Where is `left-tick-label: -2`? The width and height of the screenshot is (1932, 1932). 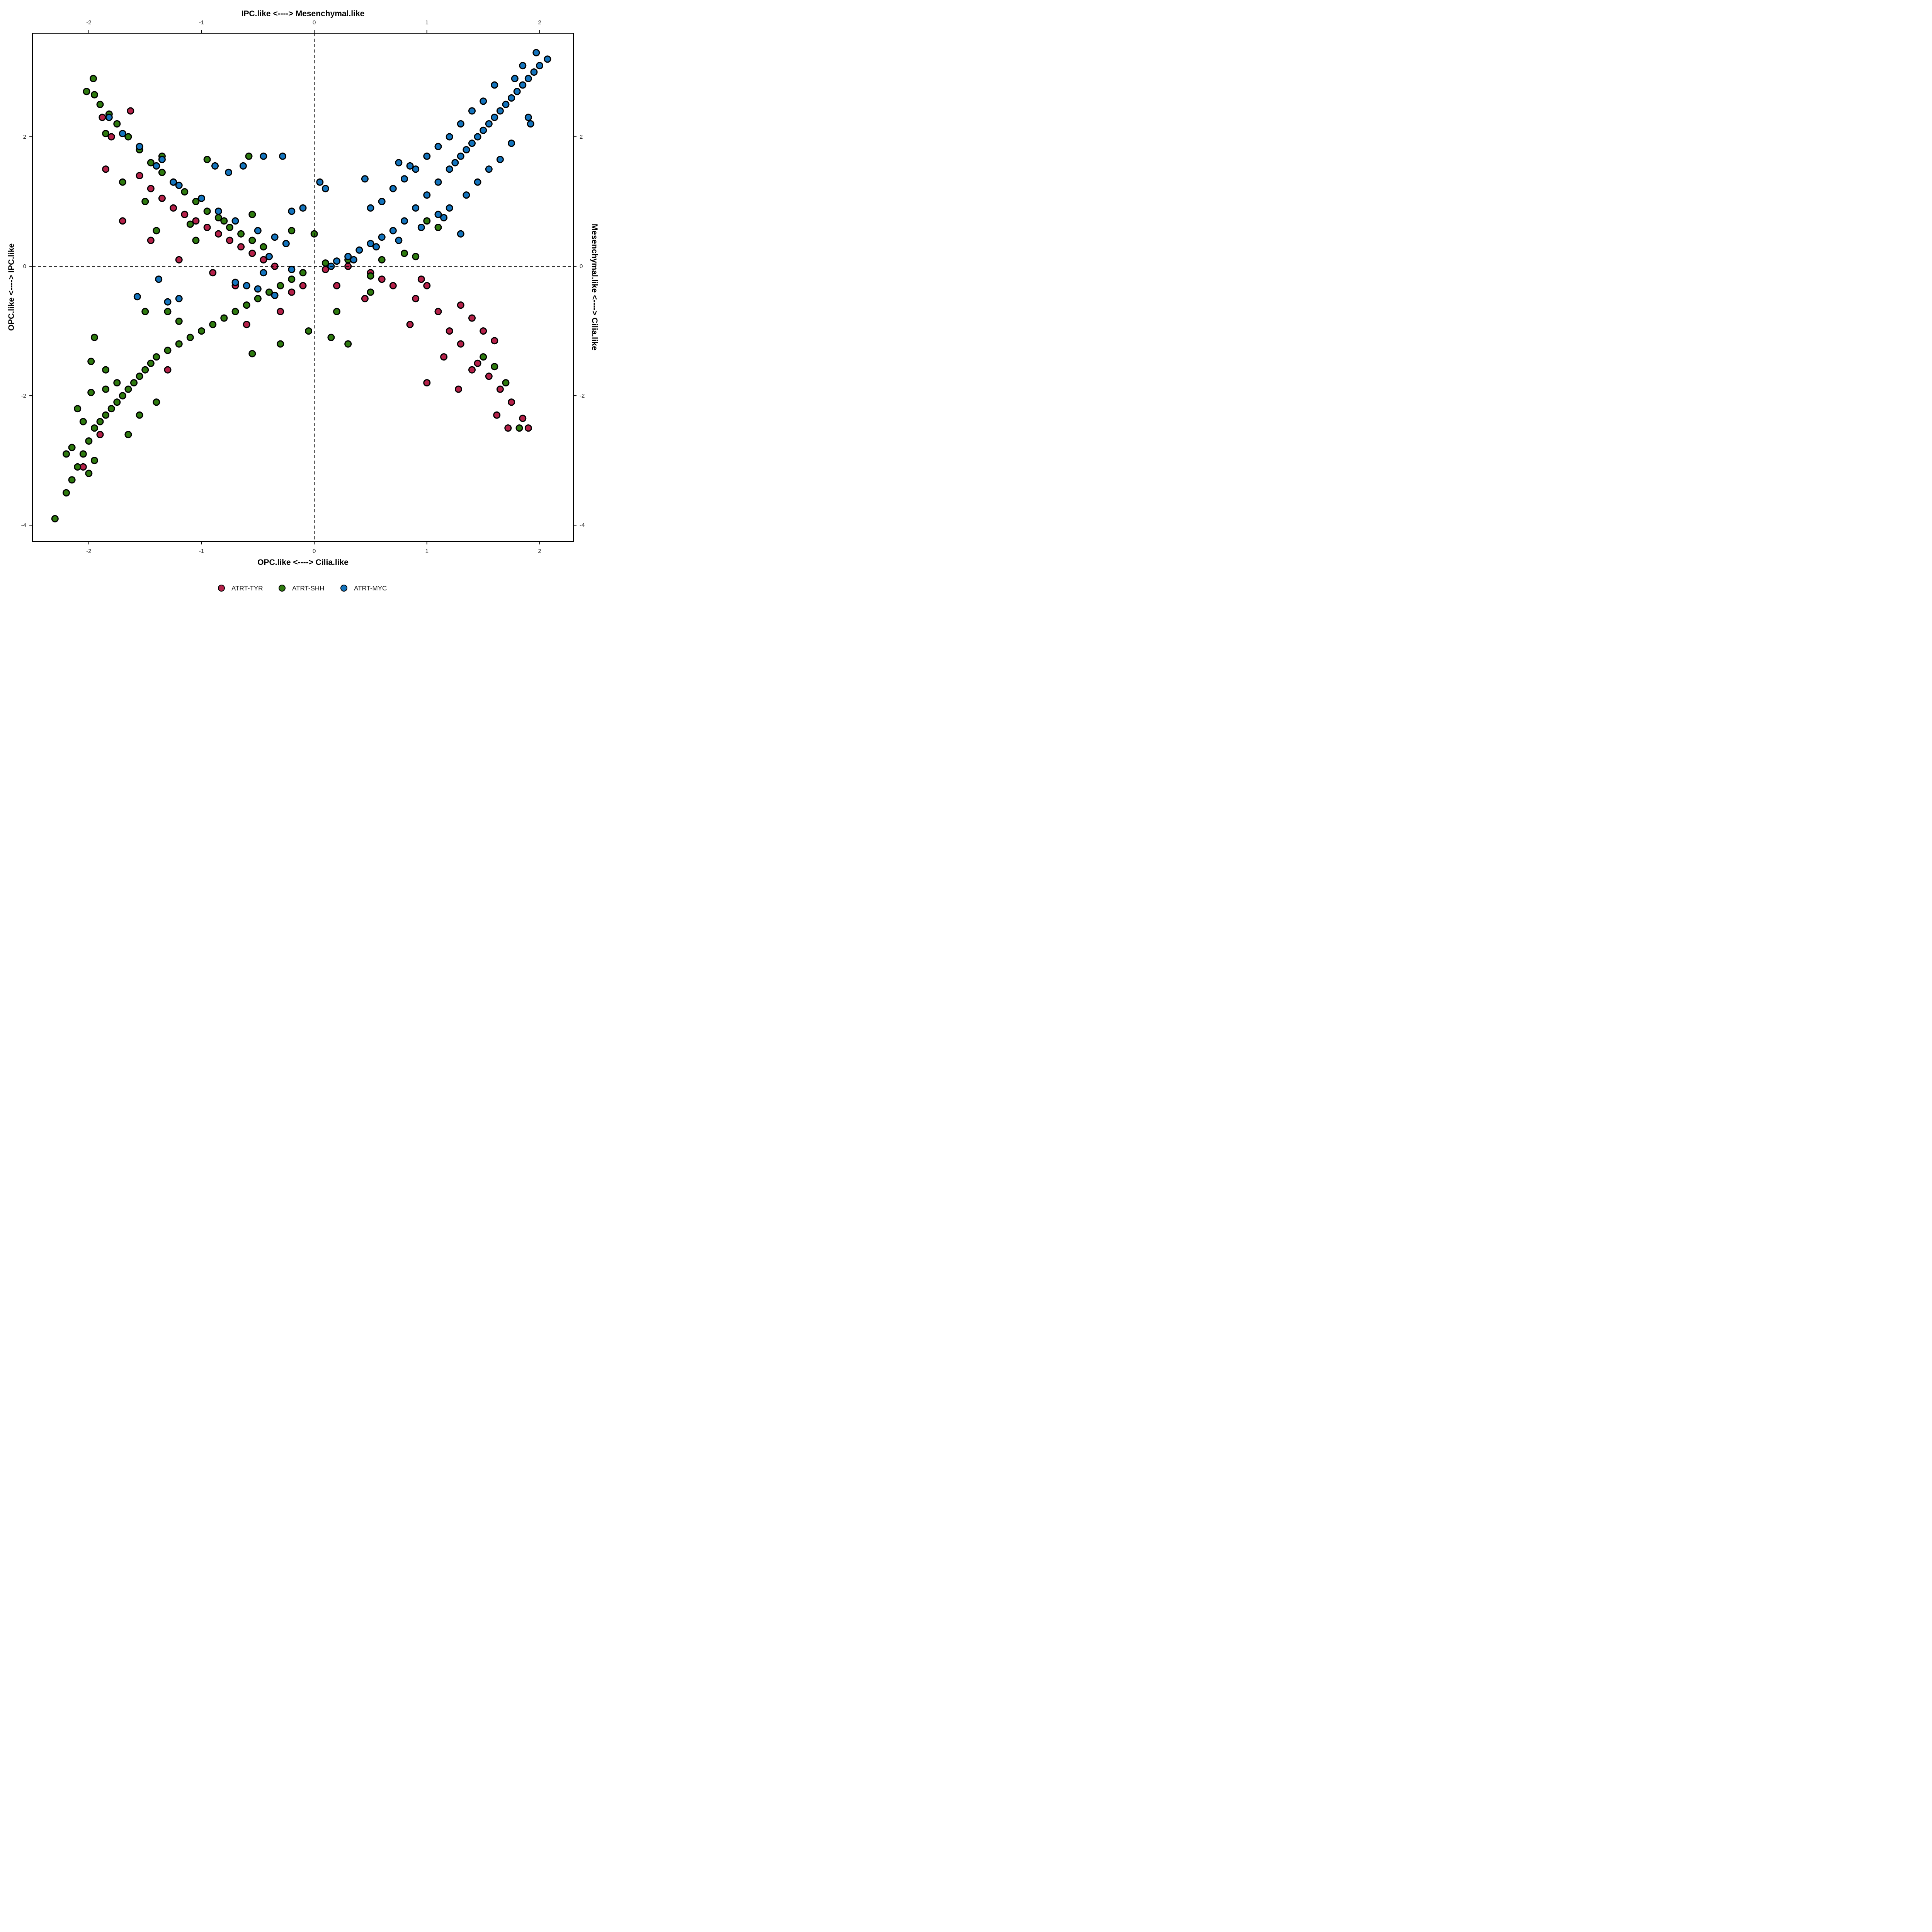
left-tick-label: -2 is located at coordinates (23, 396).